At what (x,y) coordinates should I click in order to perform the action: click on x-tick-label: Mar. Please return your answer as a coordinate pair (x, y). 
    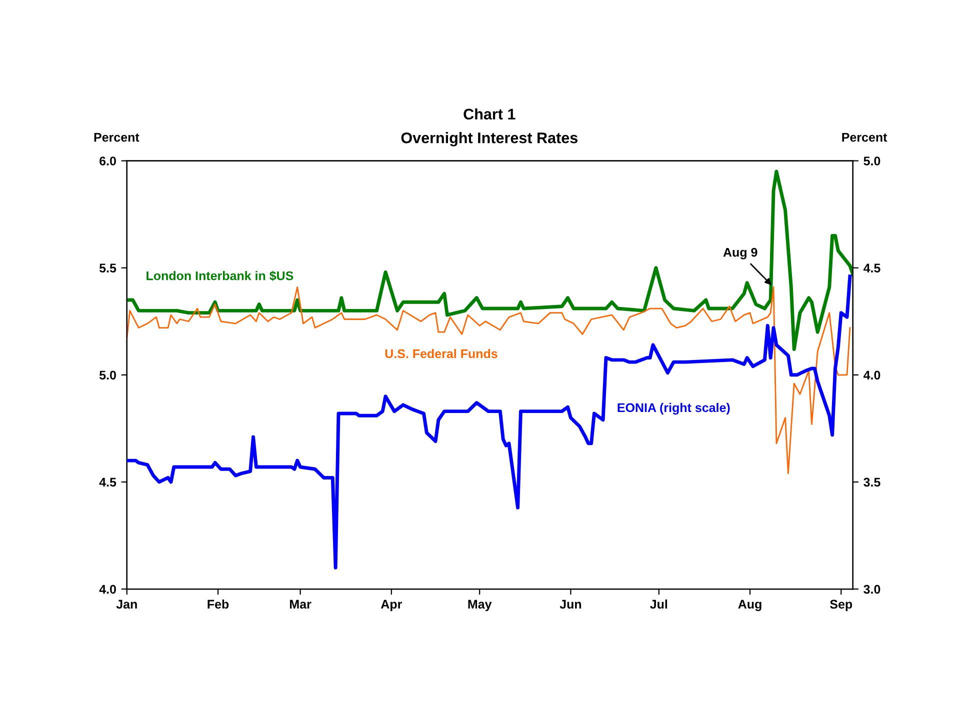
    Looking at the image, I should click on (301, 604).